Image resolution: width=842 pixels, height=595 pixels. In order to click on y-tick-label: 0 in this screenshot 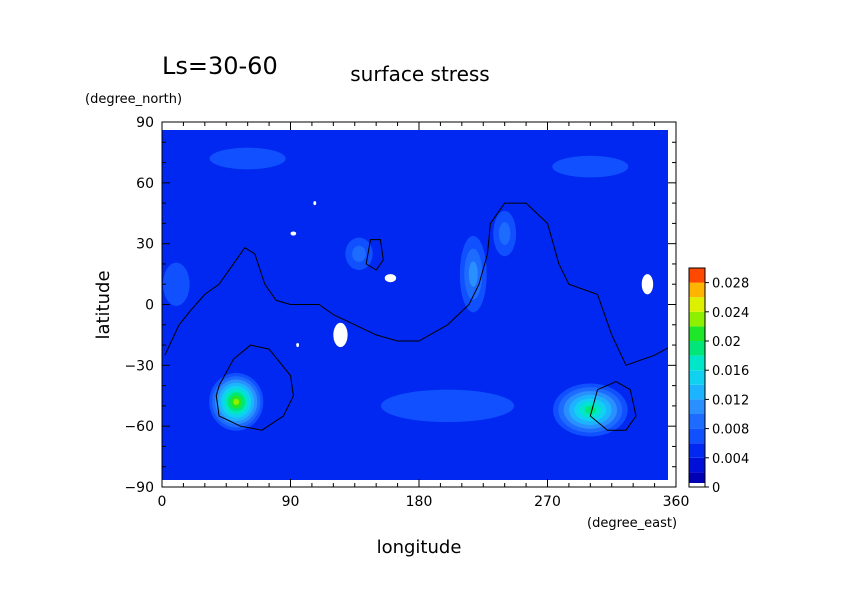, I will do `click(149, 306)`.